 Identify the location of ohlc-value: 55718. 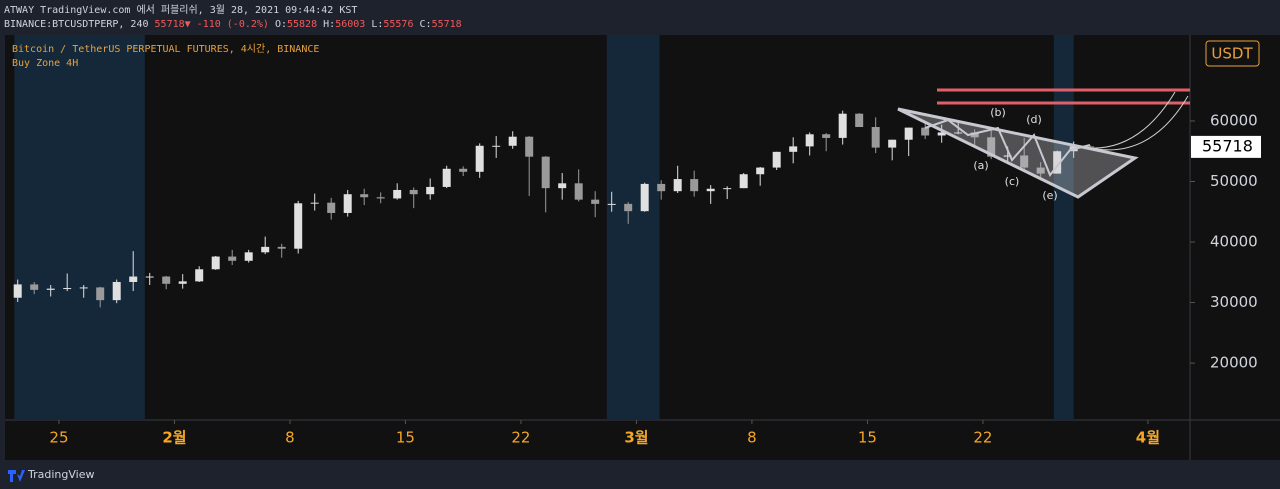
(447, 24).